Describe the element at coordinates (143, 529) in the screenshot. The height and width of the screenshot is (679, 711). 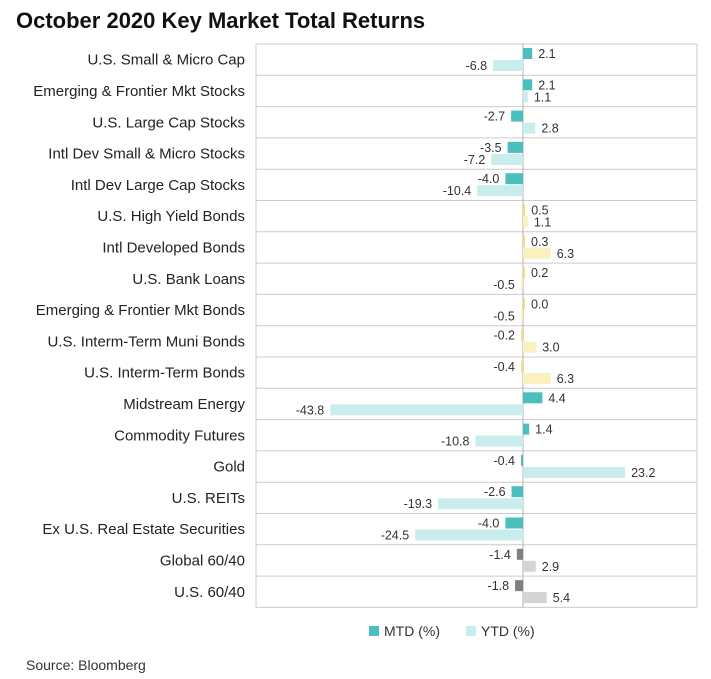
I see `category-label: Ex U.S. Real Estate Securities` at that location.